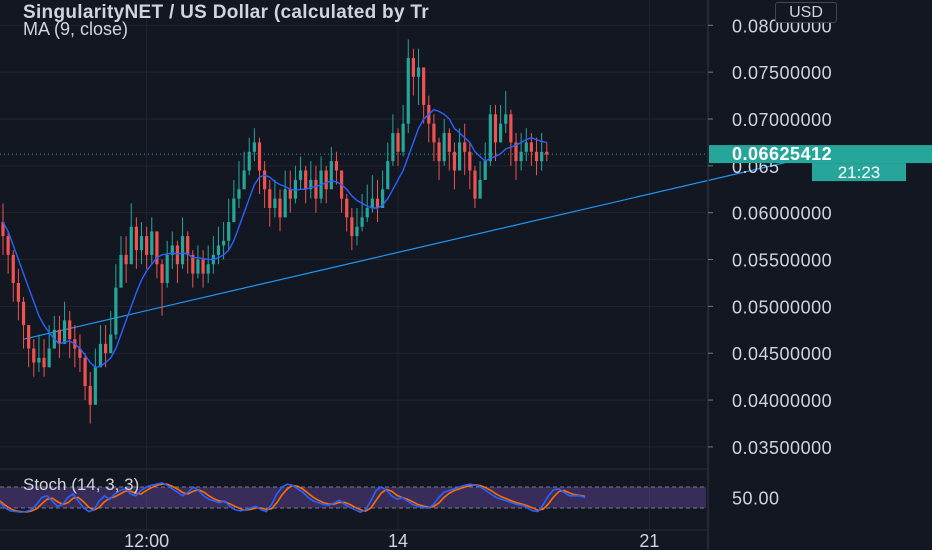 The image size is (932, 550). Describe the element at coordinates (782, 120) in the screenshot. I see `price-tick-label: 0.07000000` at that location.